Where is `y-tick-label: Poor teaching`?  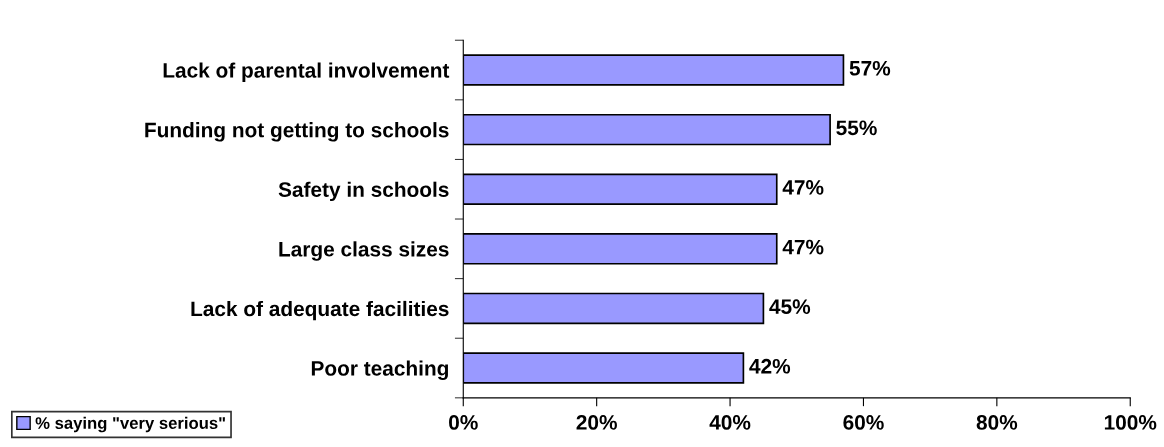
y-tick-label: Poor teaching is located at coordinates (379, 370).